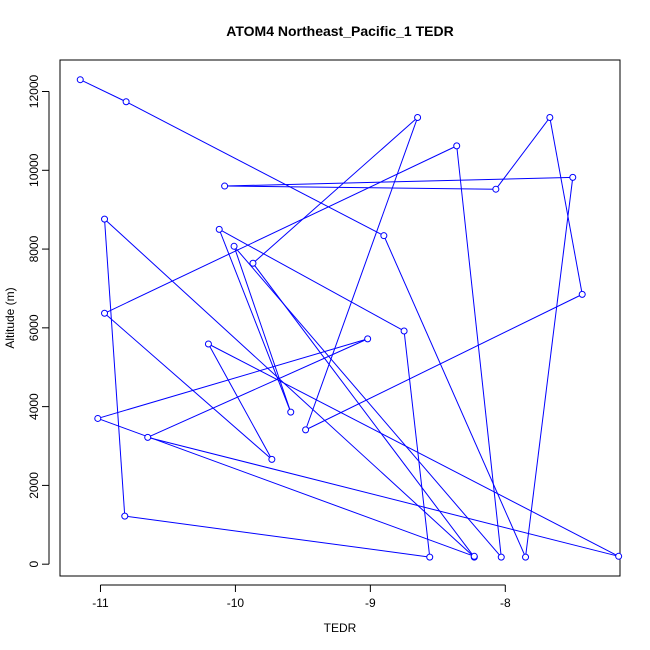  Describe the element at coordinates (370, 603) in the screenshot. I see `x-tick-label: -9` at that location.